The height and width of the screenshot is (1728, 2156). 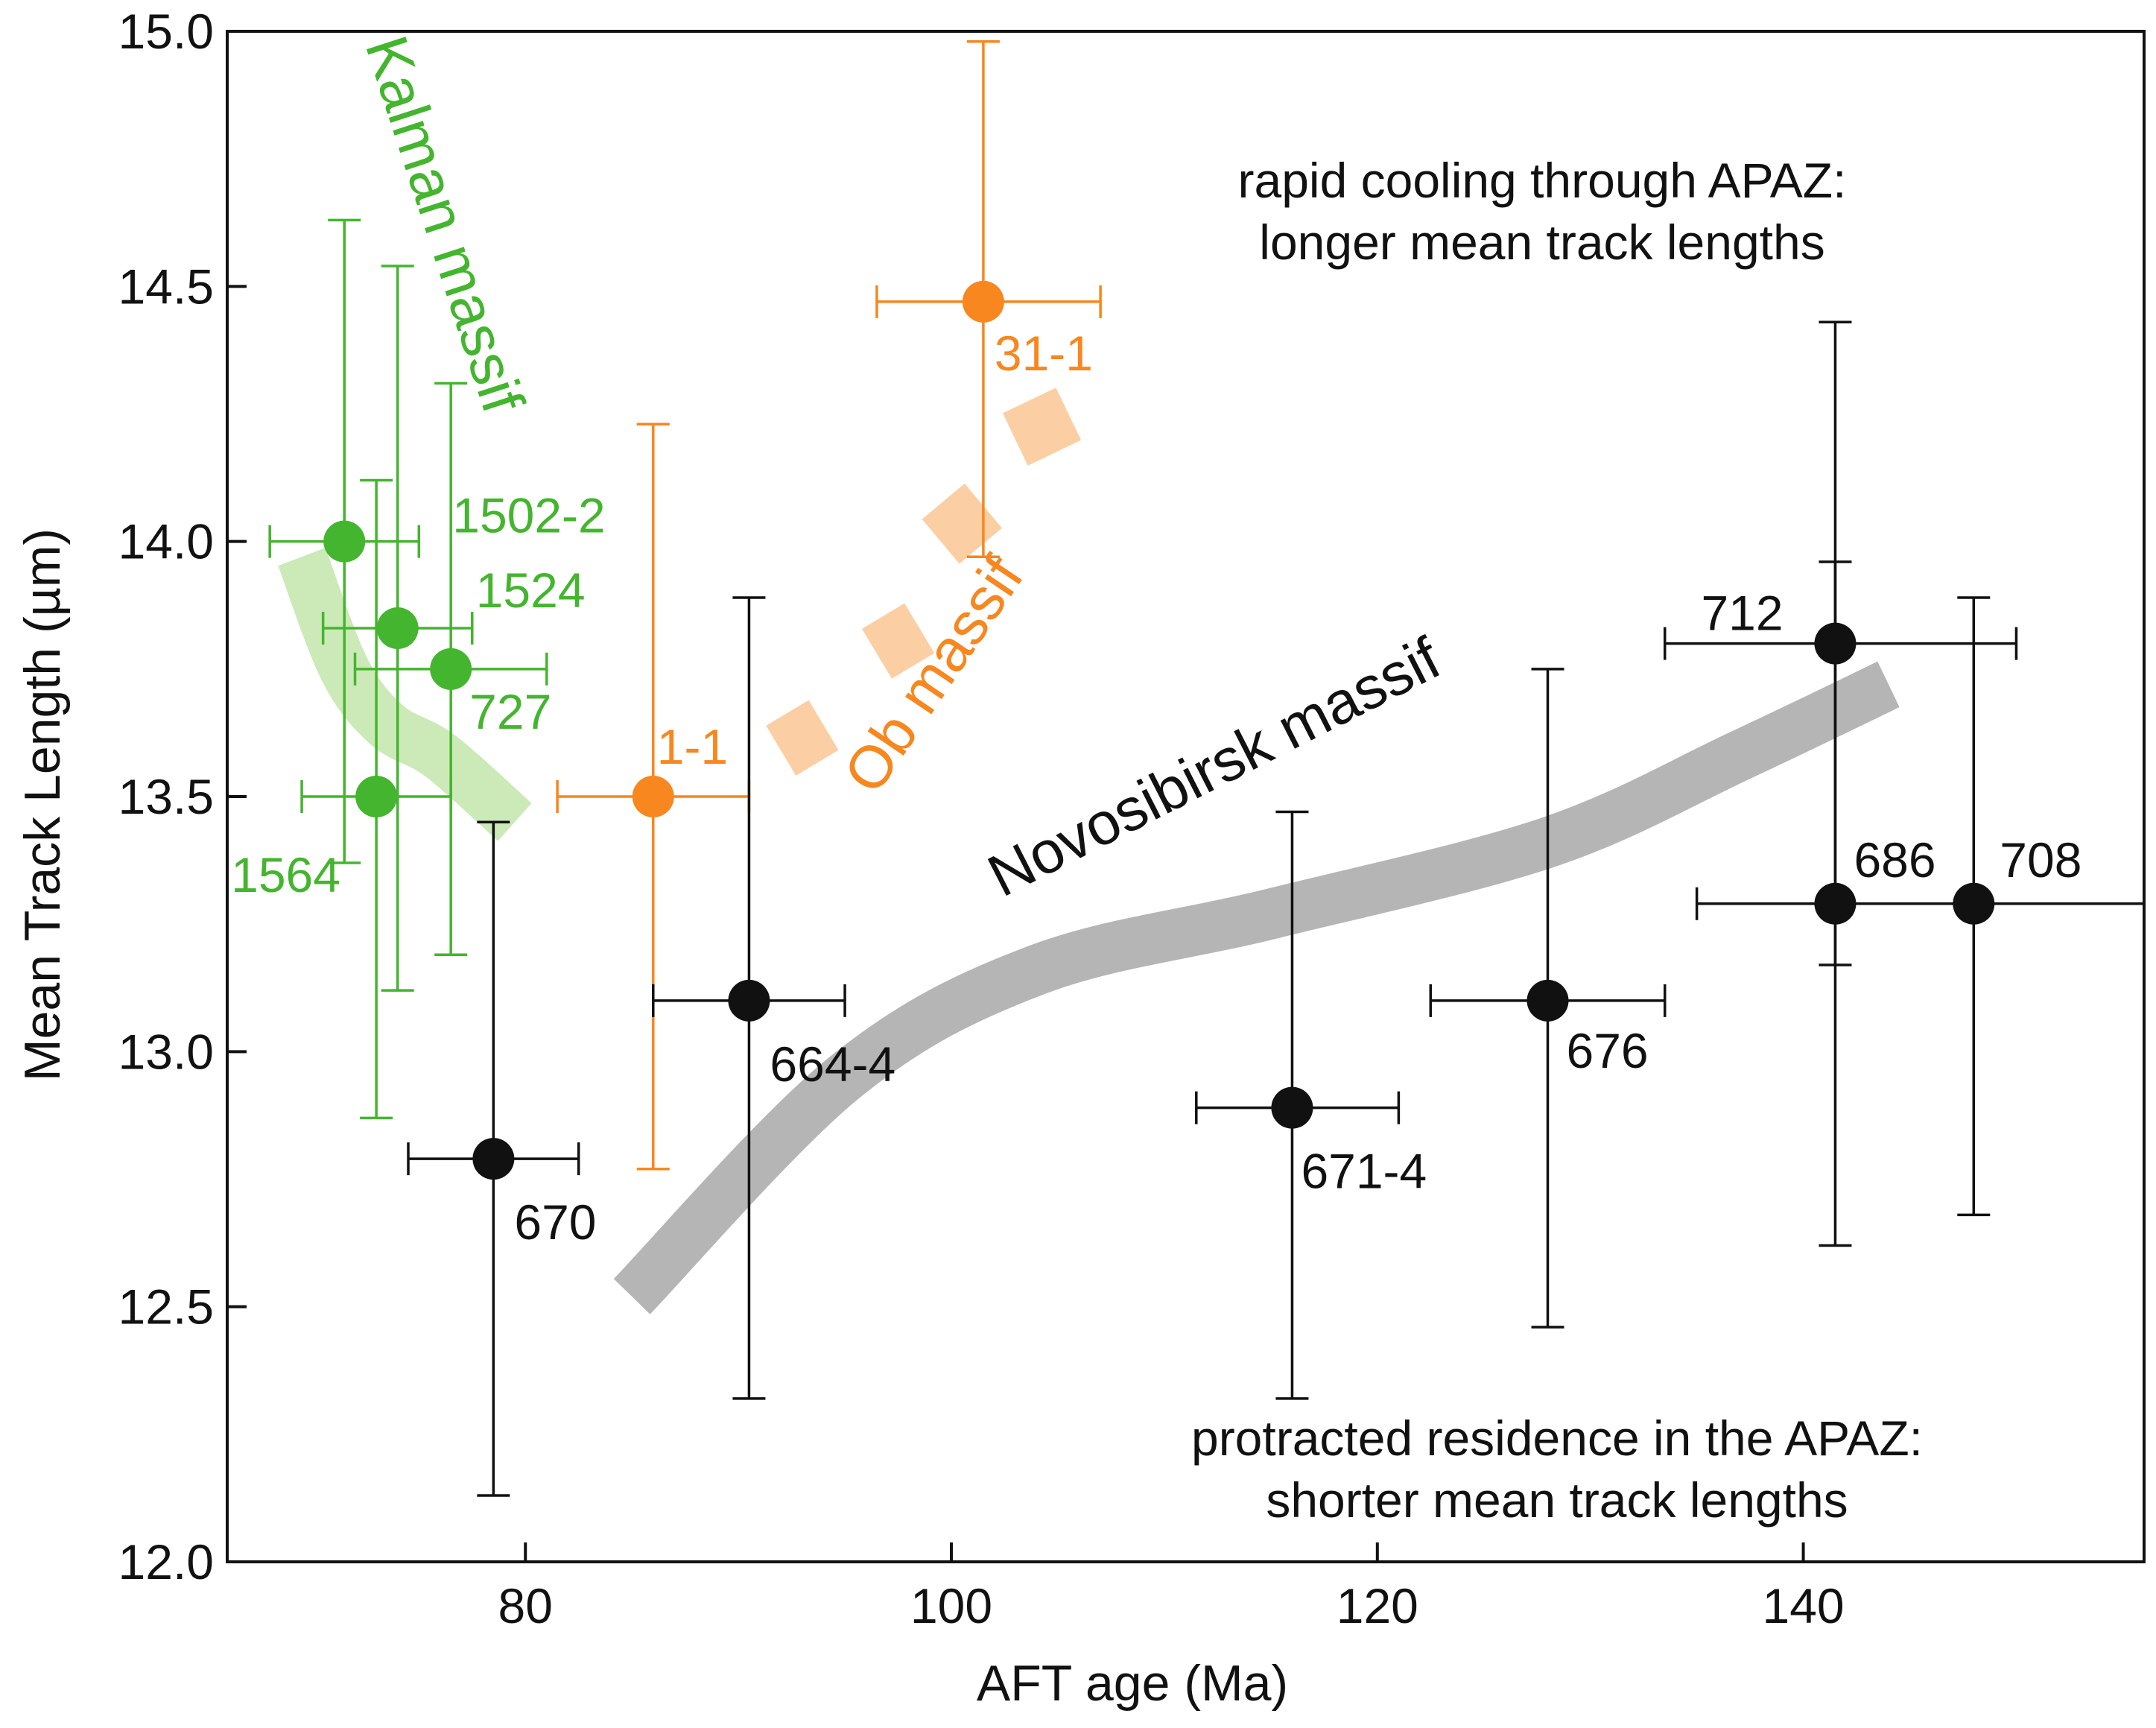 What do you see at coordinates (1557, 1438) in the screenshot?
I see `protracted-residence-line1: protracted residence in the APAZ:` at bounding box center [1557, 1438].